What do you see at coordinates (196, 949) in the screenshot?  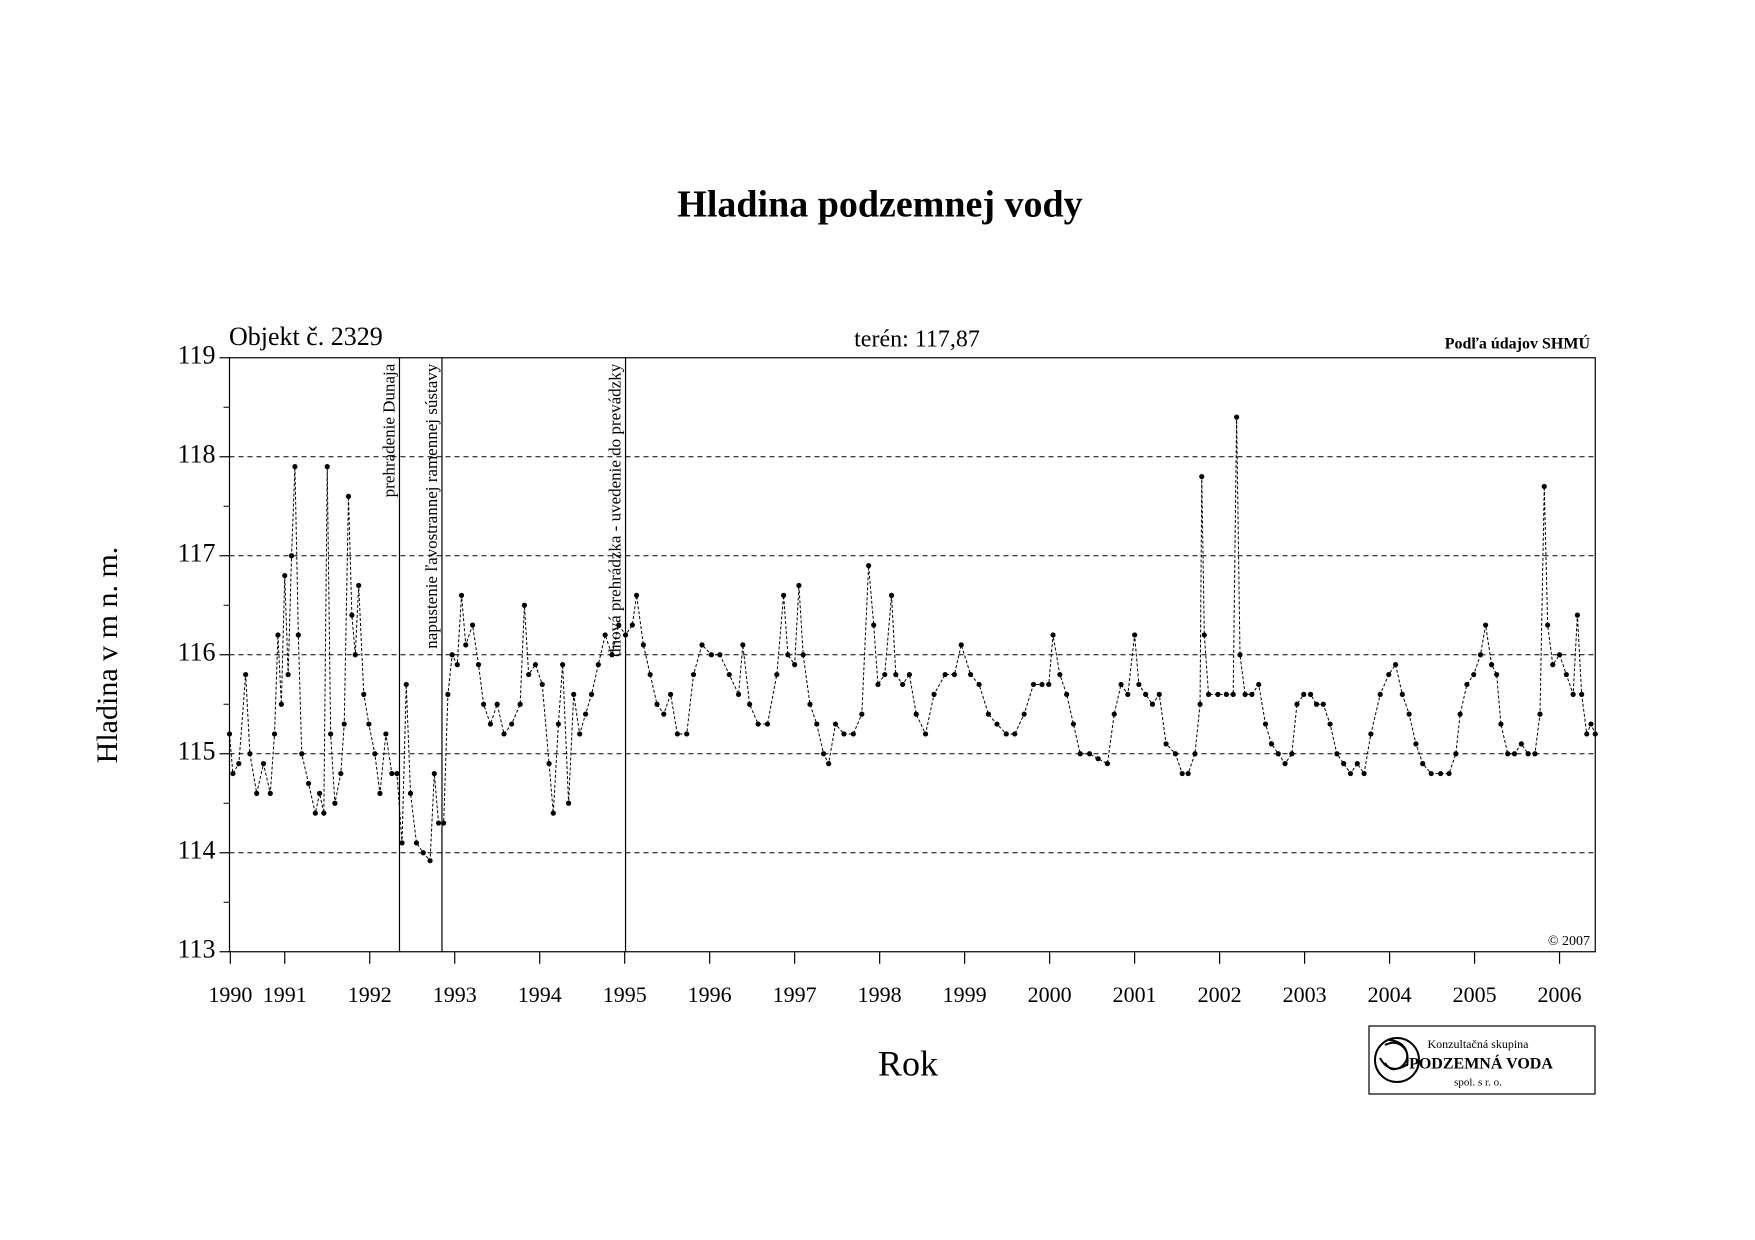 I see `y-tick-label: 113` at bounding box center [196, 949].